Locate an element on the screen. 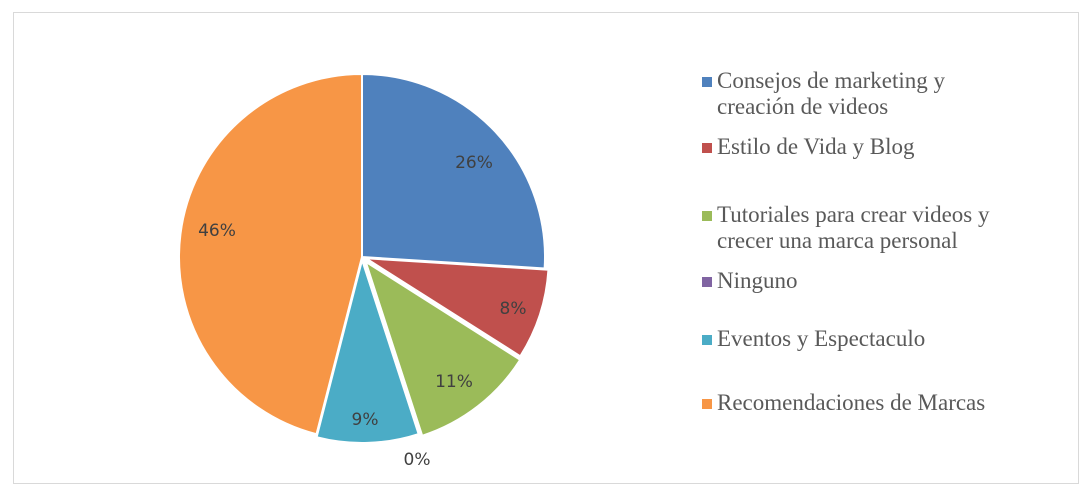 The width and height of the screenshot is (1092, 495). legend-item: Recomendaciones de Marcas is located at coordinates (882, 403).